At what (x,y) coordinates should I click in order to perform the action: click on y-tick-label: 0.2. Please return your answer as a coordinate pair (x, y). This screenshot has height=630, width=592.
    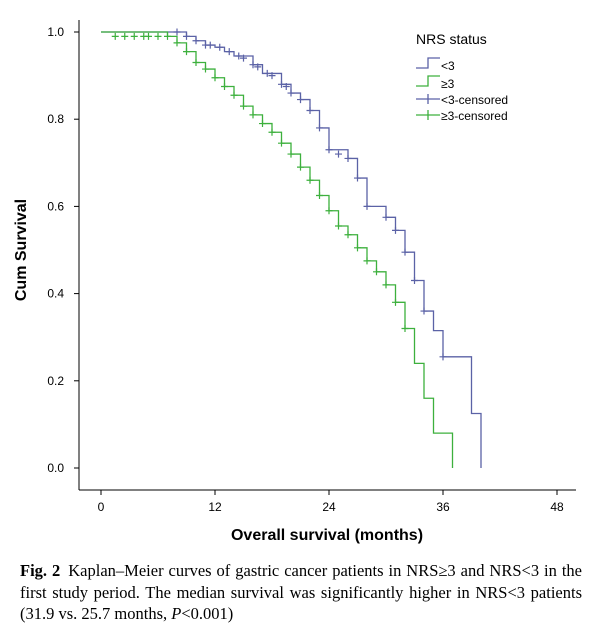
    Looking at the image, I should click on (55, 381).